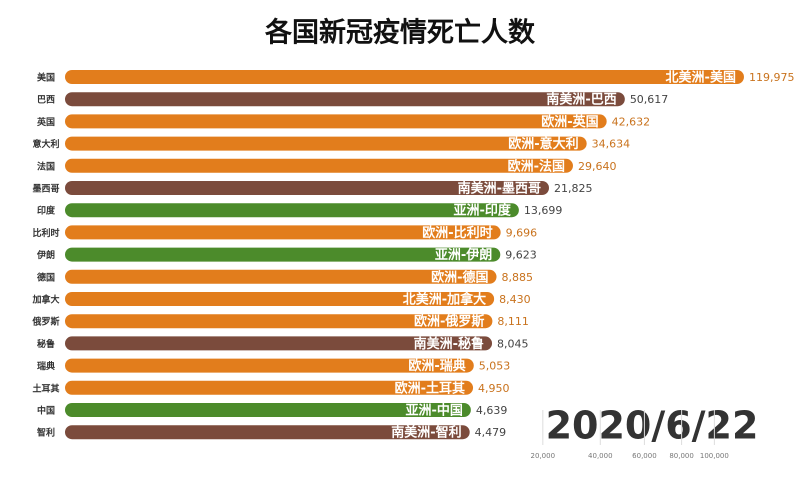 The image size is (800, 500). Describe the element at coordinates (597, 166) in the screenshot. I see `value-label: 29,640` at that location.